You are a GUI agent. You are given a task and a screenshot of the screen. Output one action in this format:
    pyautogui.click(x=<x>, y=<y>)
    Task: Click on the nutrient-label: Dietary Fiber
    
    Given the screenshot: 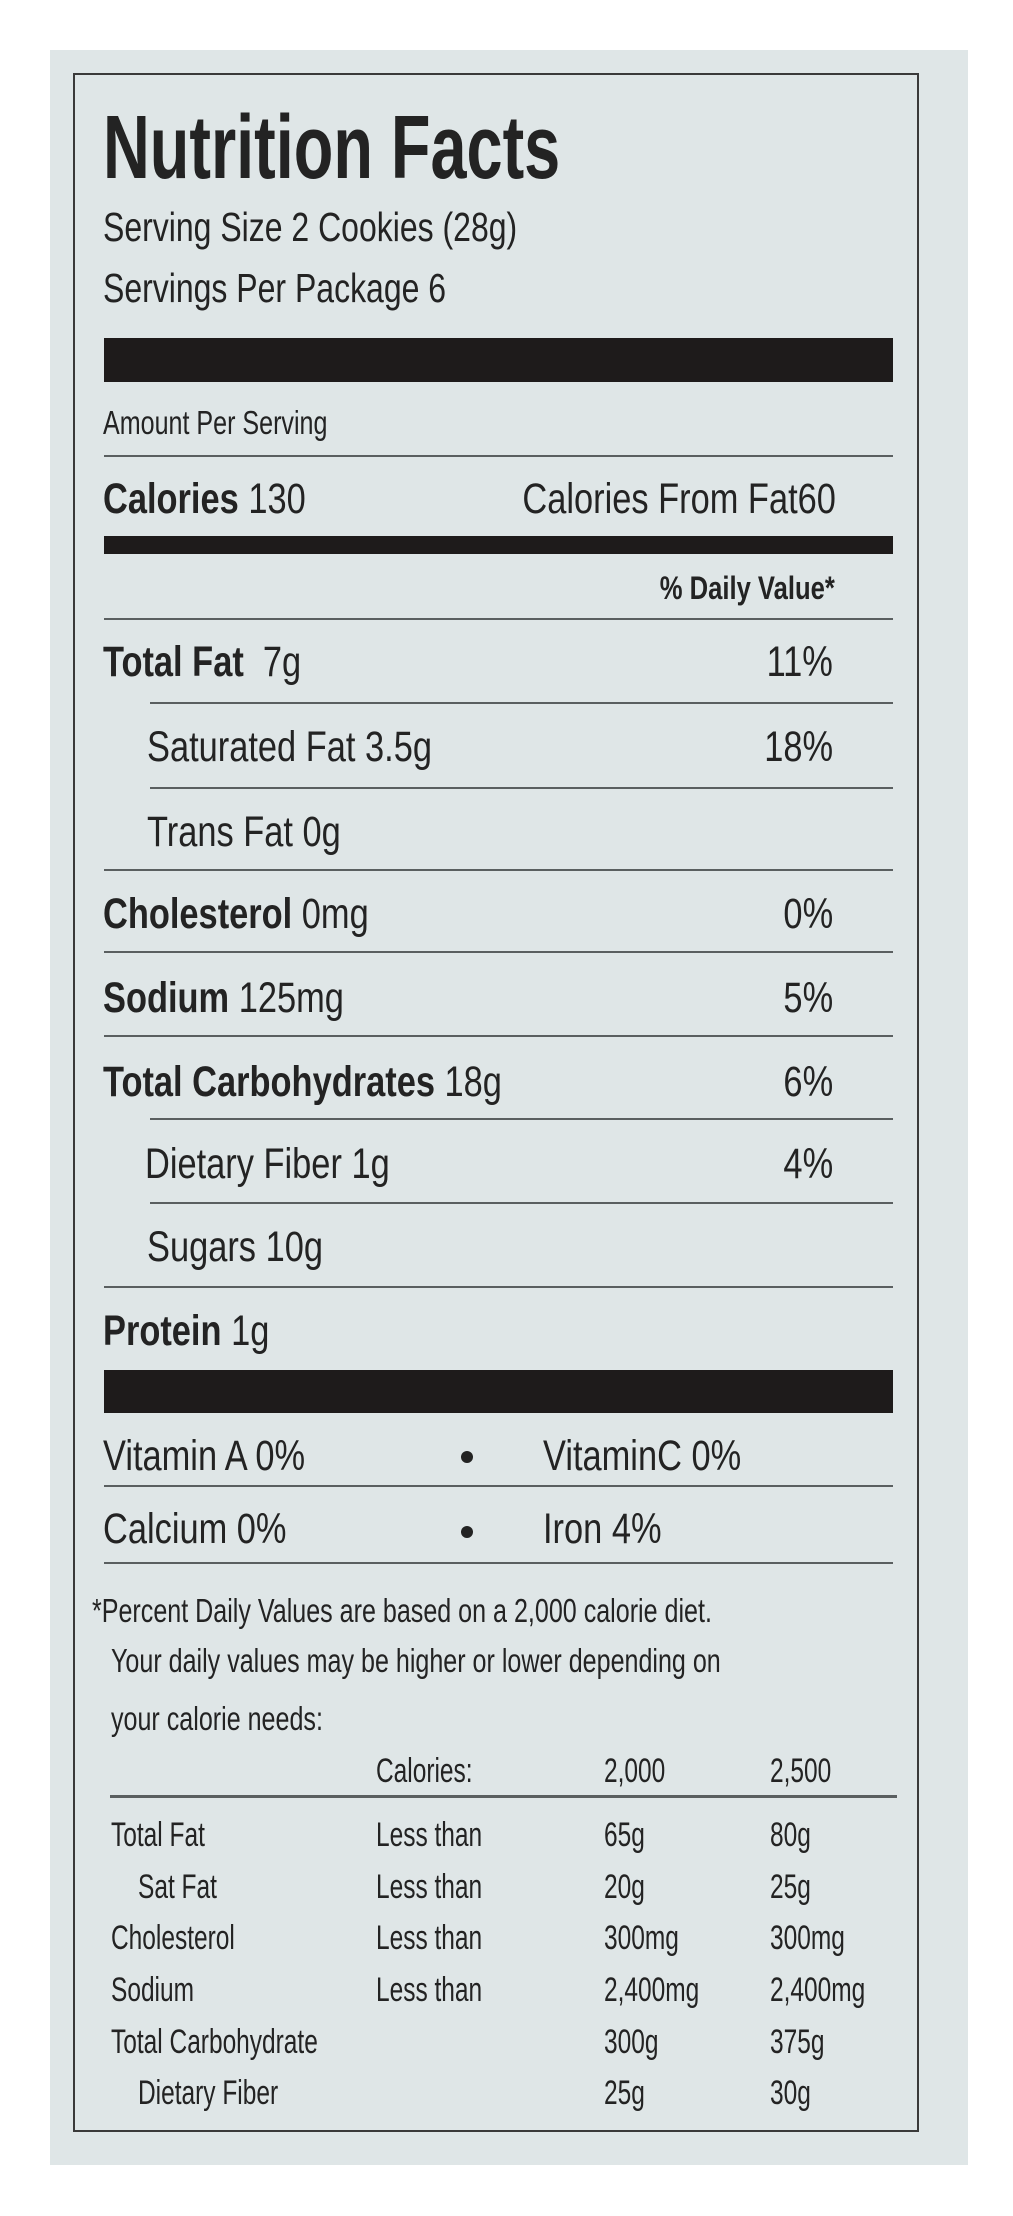 What is the action you would take?
    pyautogui.click(x=243, y=1164)
    